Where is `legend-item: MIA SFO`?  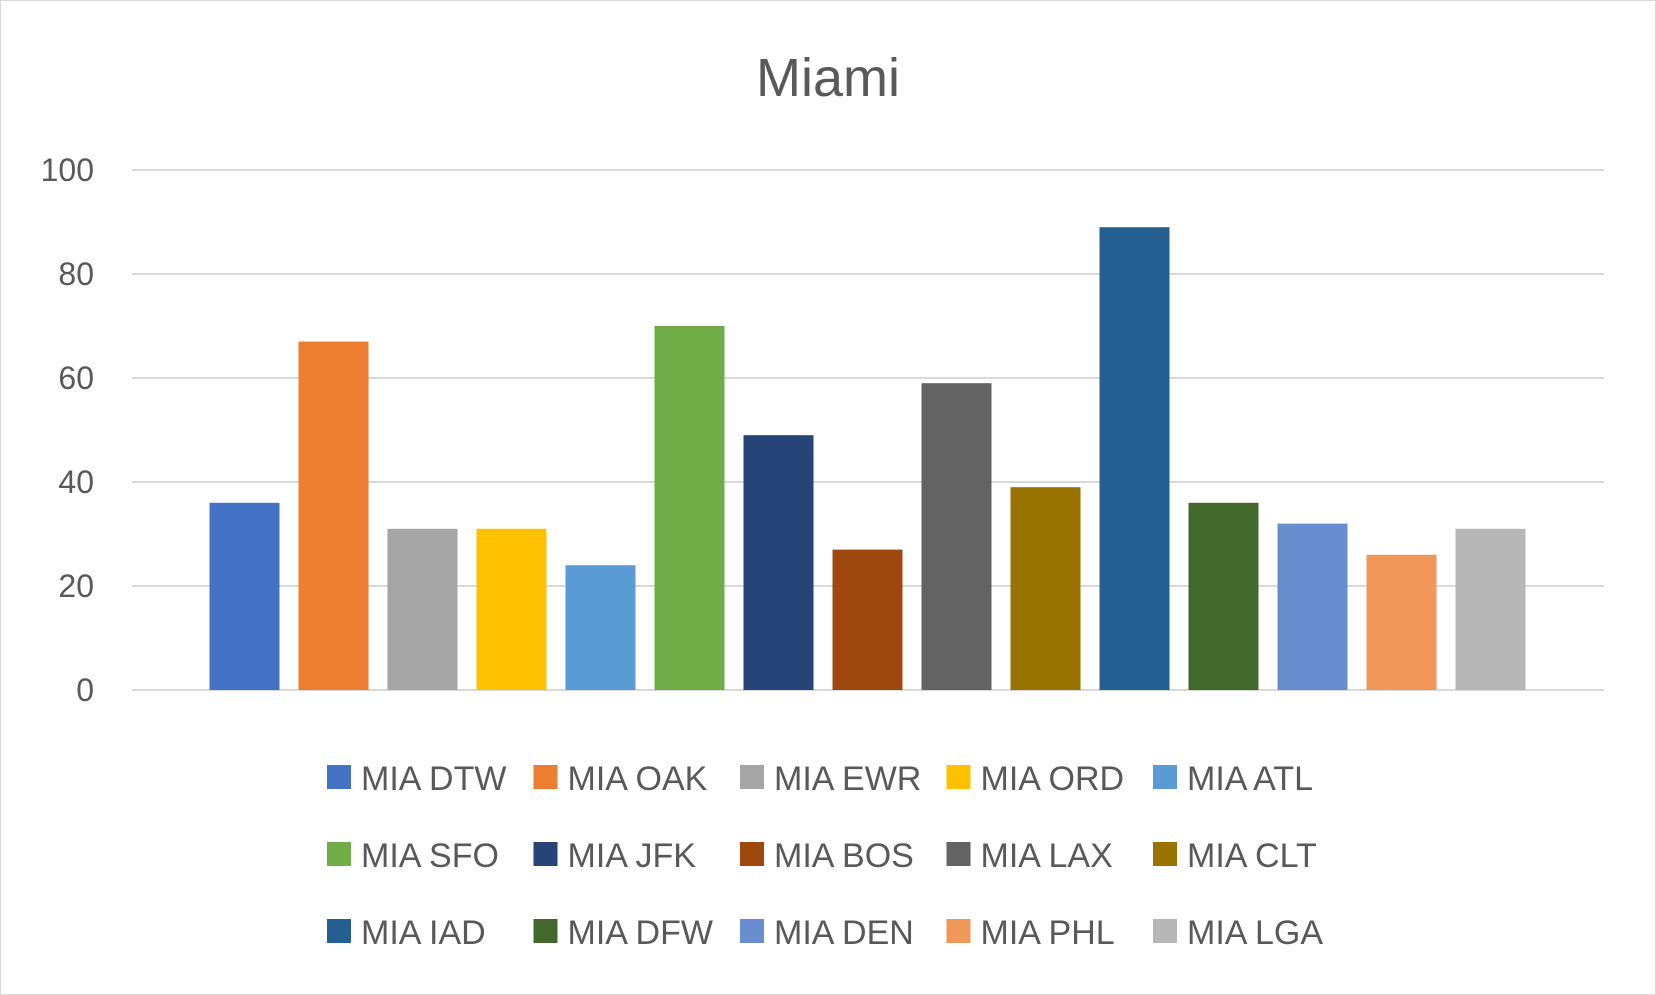
legend-item: MIA SFO is located at coordinates (413, 856).